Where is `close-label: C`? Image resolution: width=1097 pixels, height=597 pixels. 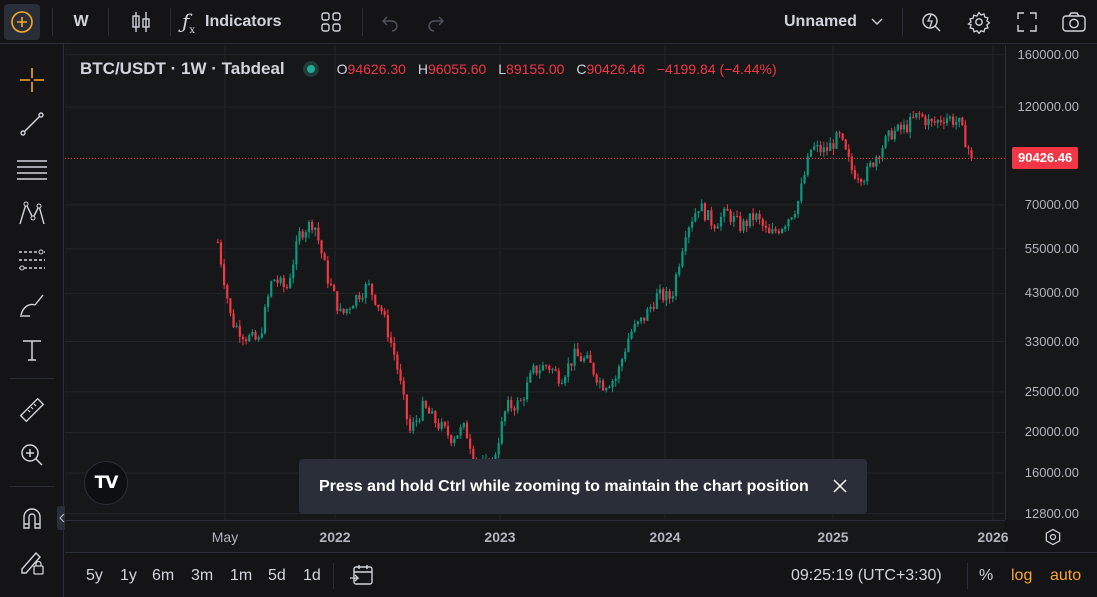
close-label: C is located at coordinates (581, 69).